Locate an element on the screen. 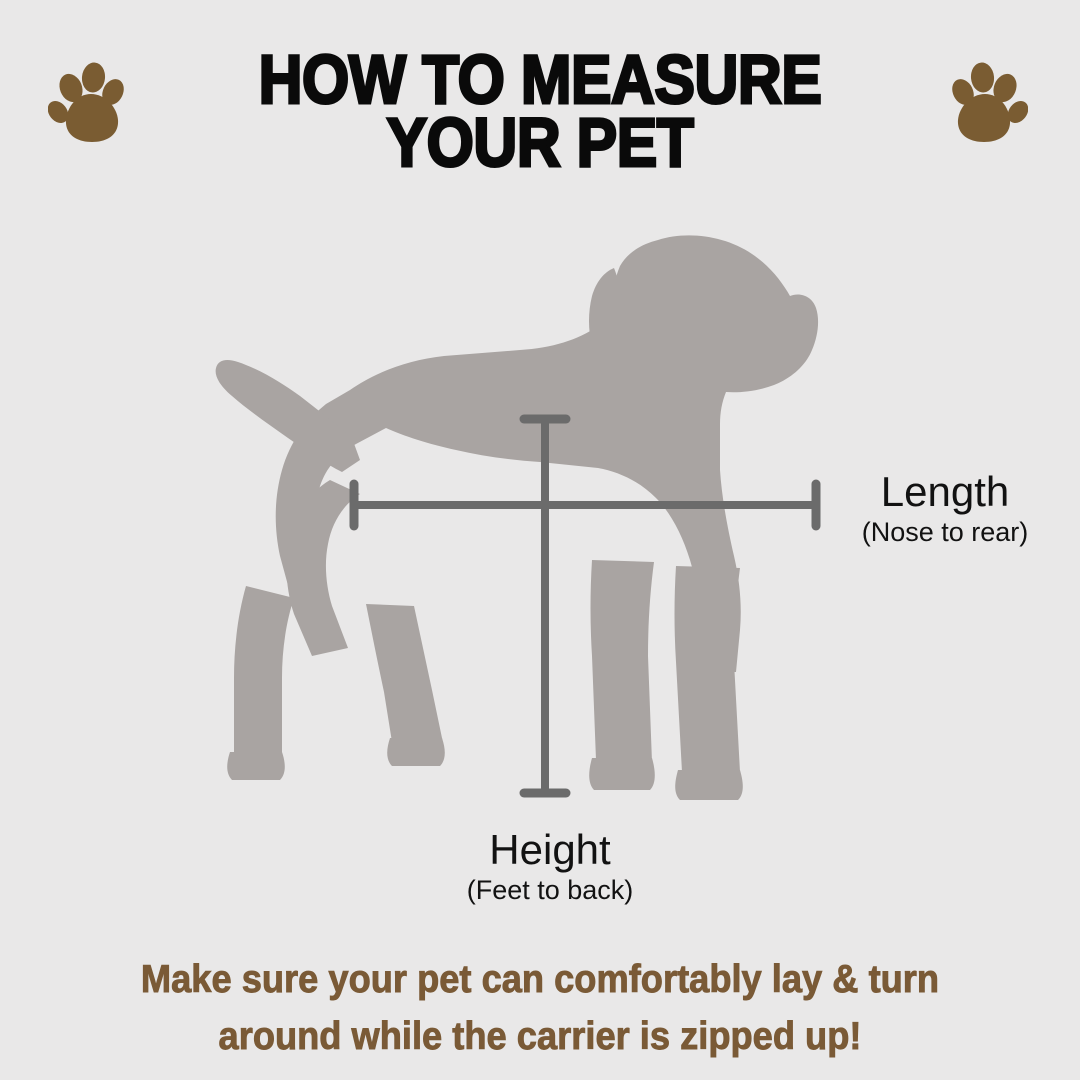 This screenshot has width=1080, height=1080. title-line-1: HOW TO MEASURE is located at coordinates (540, 79).